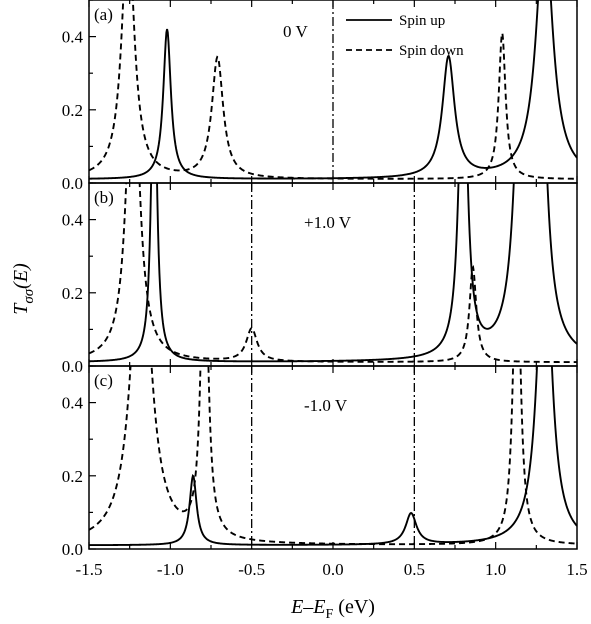 The width and height of the screenshot is (591, 624). I want to click on x-axis-title: E–EF (eV), so click(332, 609).